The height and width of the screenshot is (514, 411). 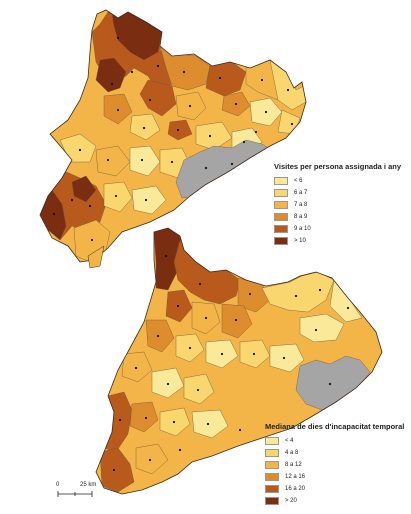 I want to click on legend-label: 12 a 16, so click(x=295, y=476).